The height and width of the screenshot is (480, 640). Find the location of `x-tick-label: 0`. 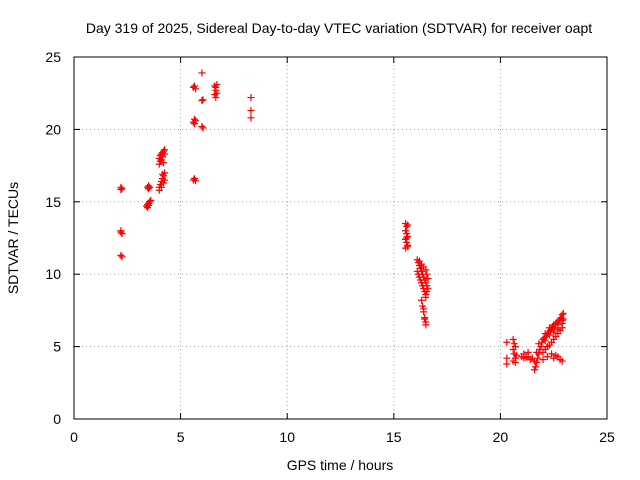

x-tick-label: 0 is located at coordinates (74, 437).